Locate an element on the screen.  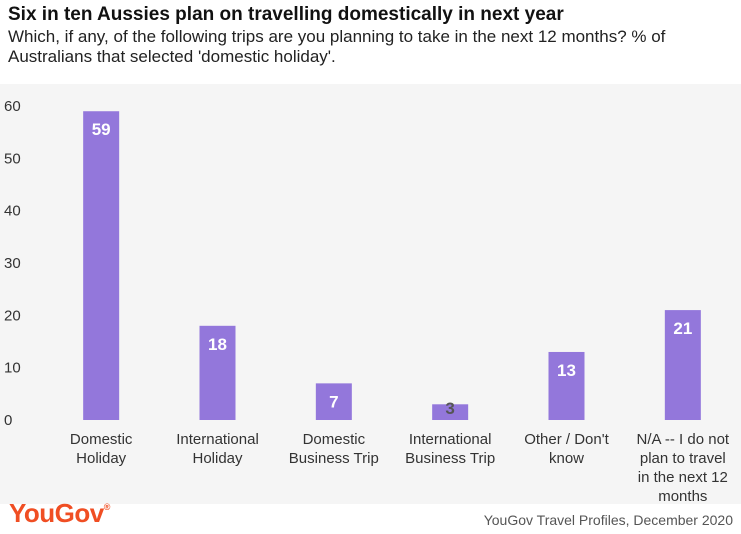
data-label: 7 is located at coordinates (333, 401).